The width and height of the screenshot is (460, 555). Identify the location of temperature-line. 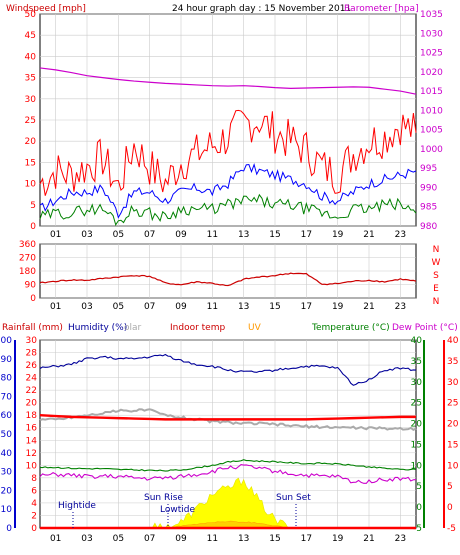
(228, 465).